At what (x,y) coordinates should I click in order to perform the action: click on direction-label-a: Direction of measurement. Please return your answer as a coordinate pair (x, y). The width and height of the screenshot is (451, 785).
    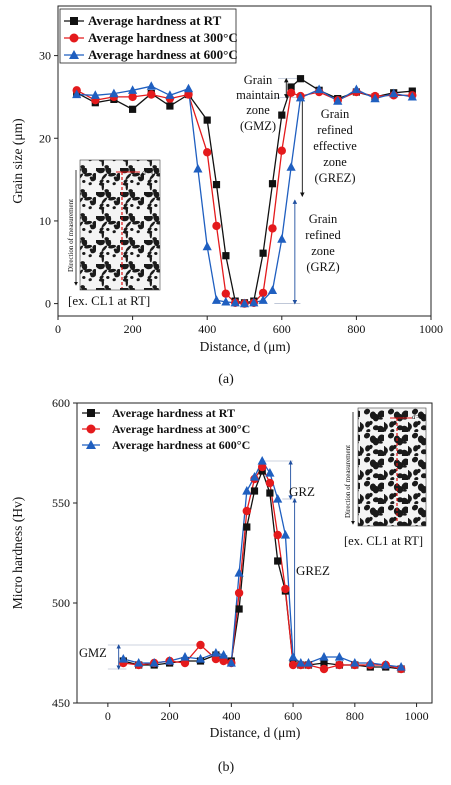
    Looking at the image, I should click on (71, 235).